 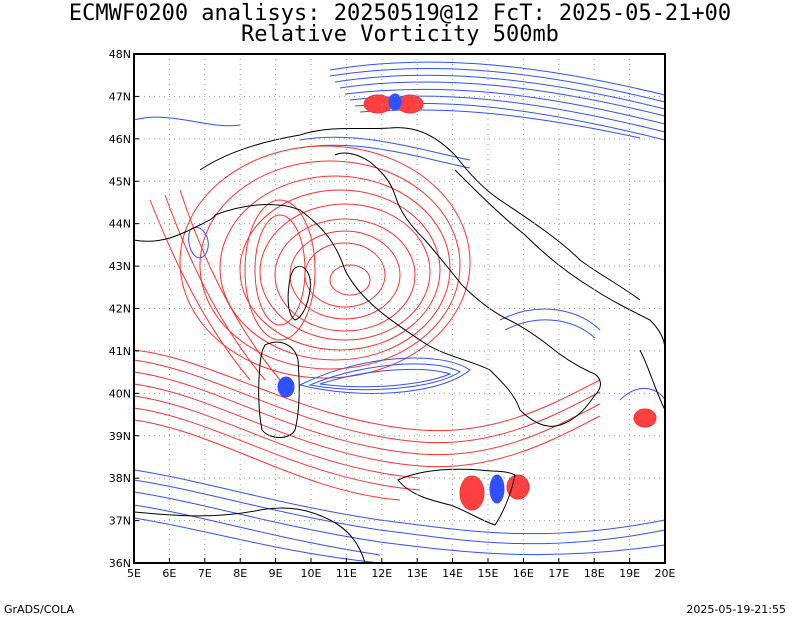 What do you see at coordinates (594, 573) in the screenshot?
I see `lon-tick-label: 18E` at bounding box center [594, 573].